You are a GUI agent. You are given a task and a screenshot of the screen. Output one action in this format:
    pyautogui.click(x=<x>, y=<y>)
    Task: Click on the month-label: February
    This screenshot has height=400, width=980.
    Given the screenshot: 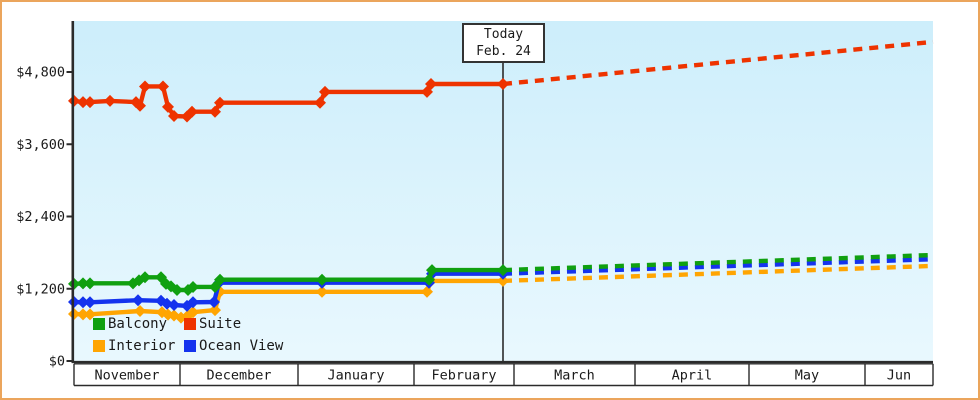 What is the action you would take?
    pyautogui.click(x=463, y=376)
    